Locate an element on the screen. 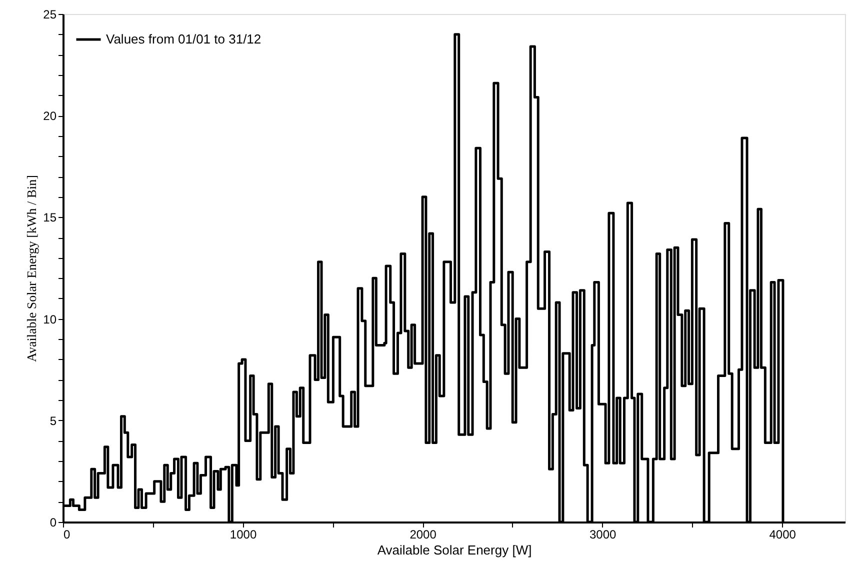  x-tick-label: 1000 is located at coordinates (243, 535).